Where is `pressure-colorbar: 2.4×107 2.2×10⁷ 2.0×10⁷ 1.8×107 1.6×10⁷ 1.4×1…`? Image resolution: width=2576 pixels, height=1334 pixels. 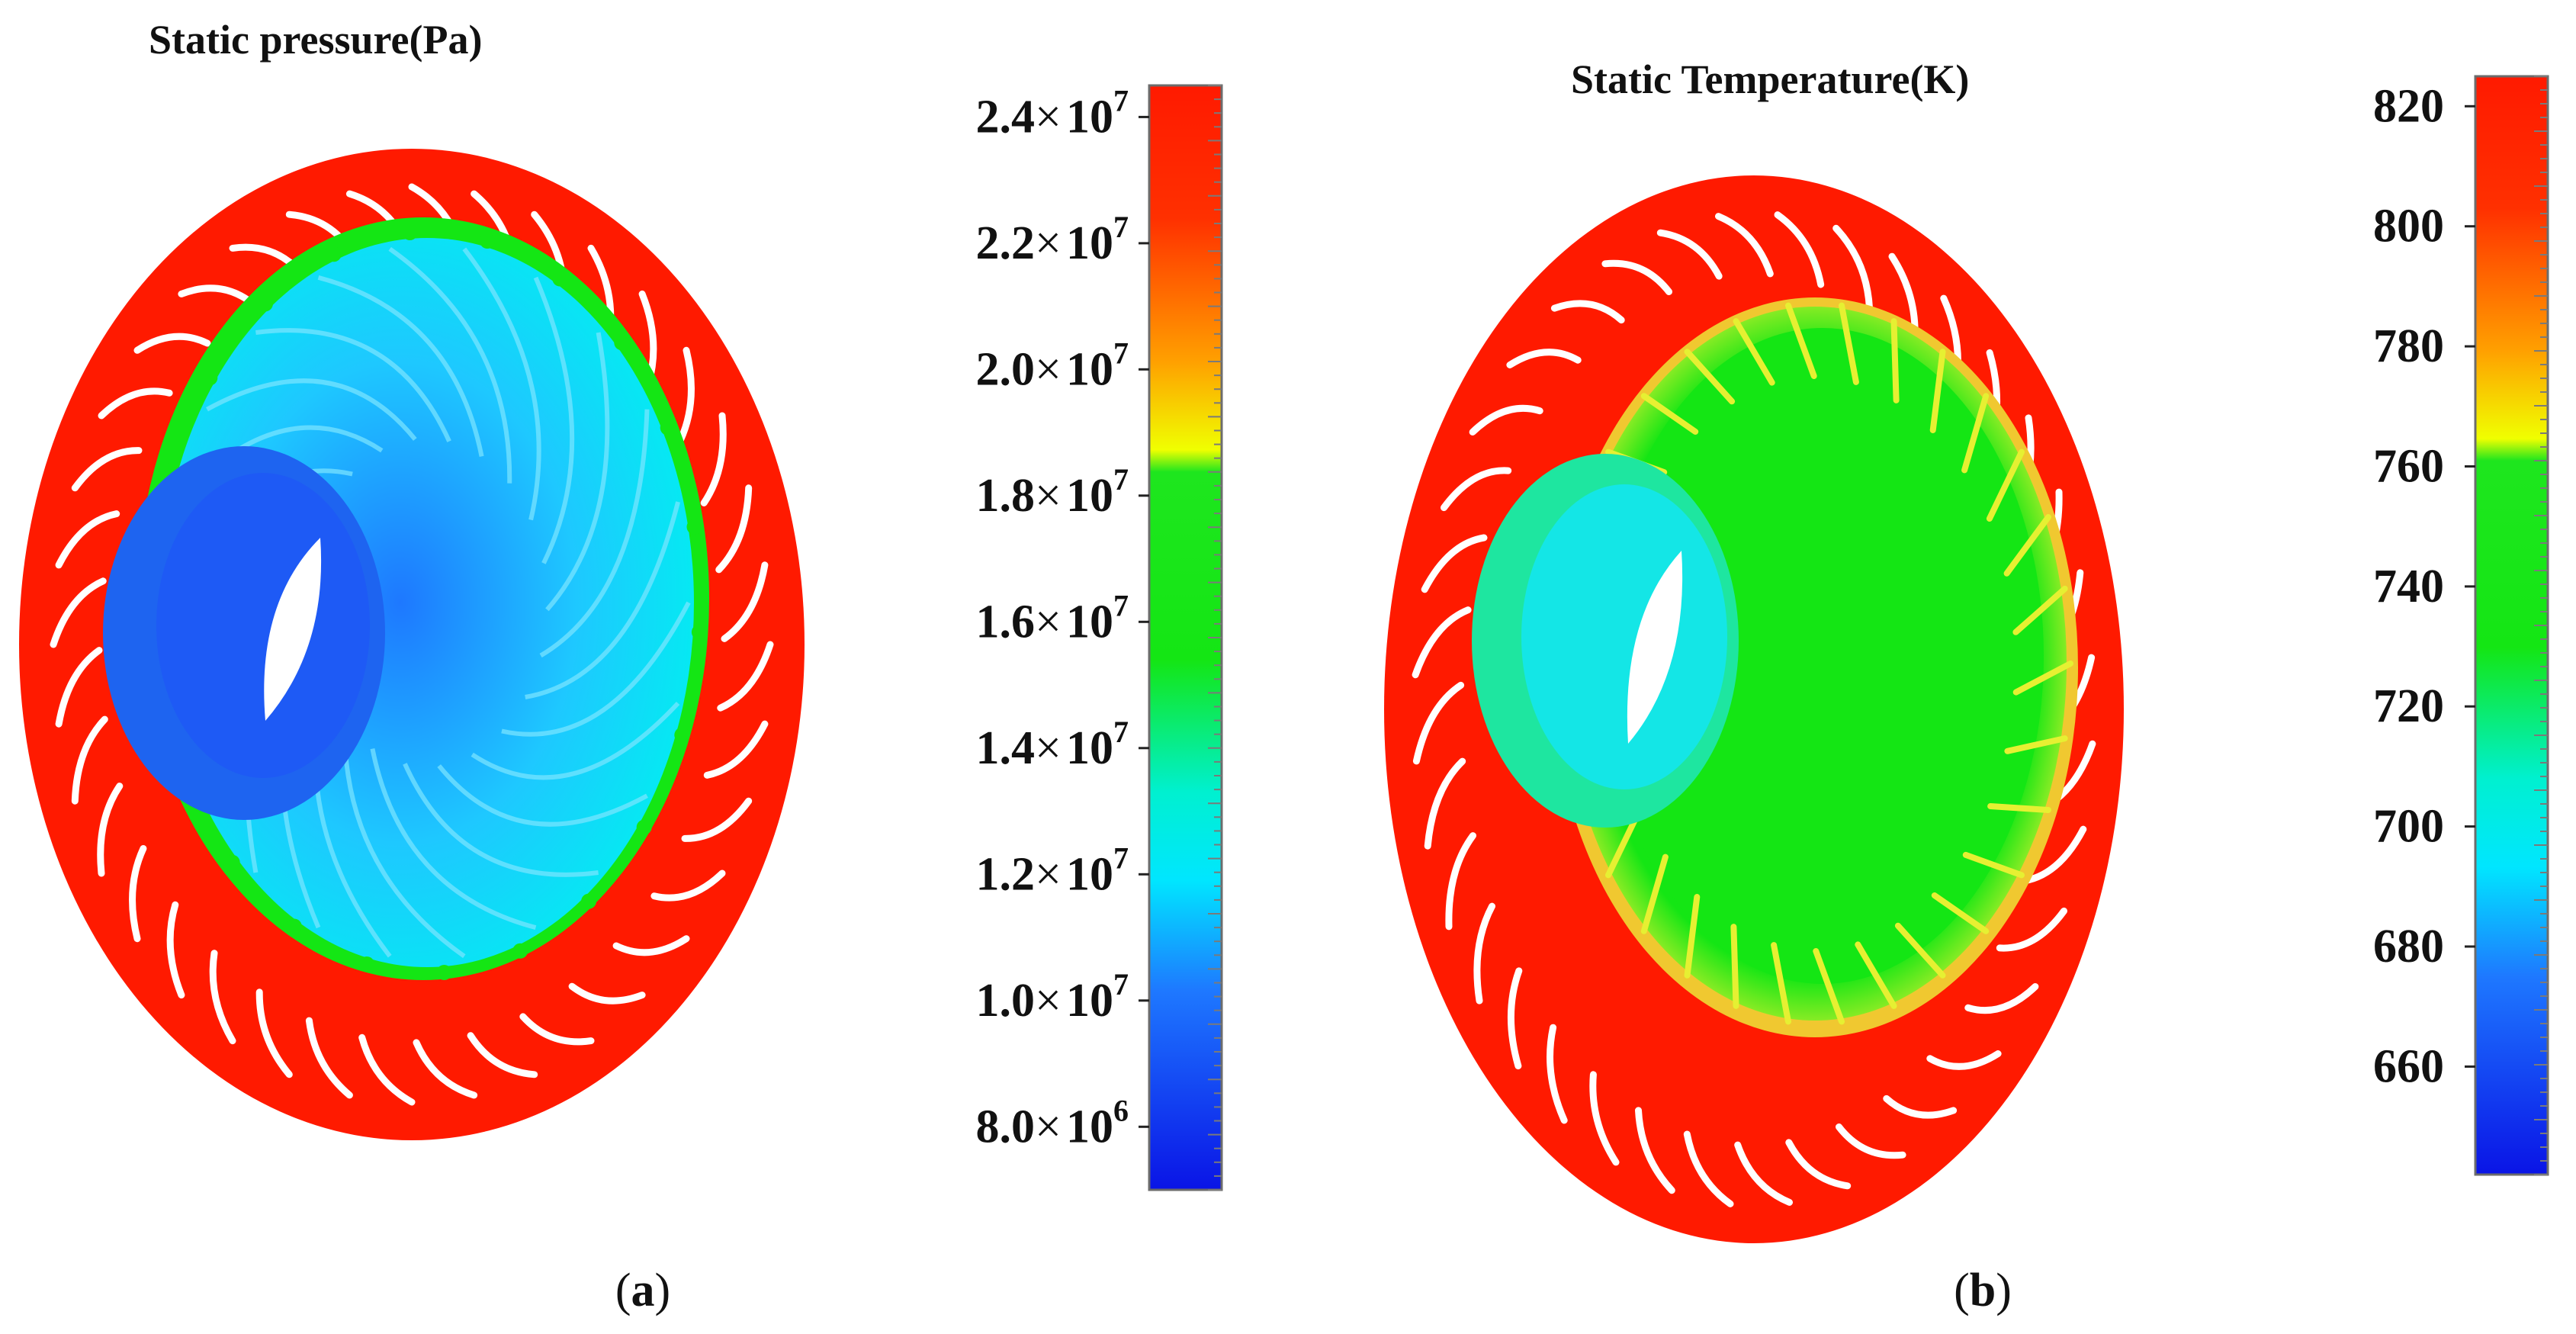 pressure-colorbar: 2.4×107 2.2×10⁷ 2.0×10⁷ 1.8×107 1.6×10⁷ 1.4×1… is located at coordinates (1099, 637).